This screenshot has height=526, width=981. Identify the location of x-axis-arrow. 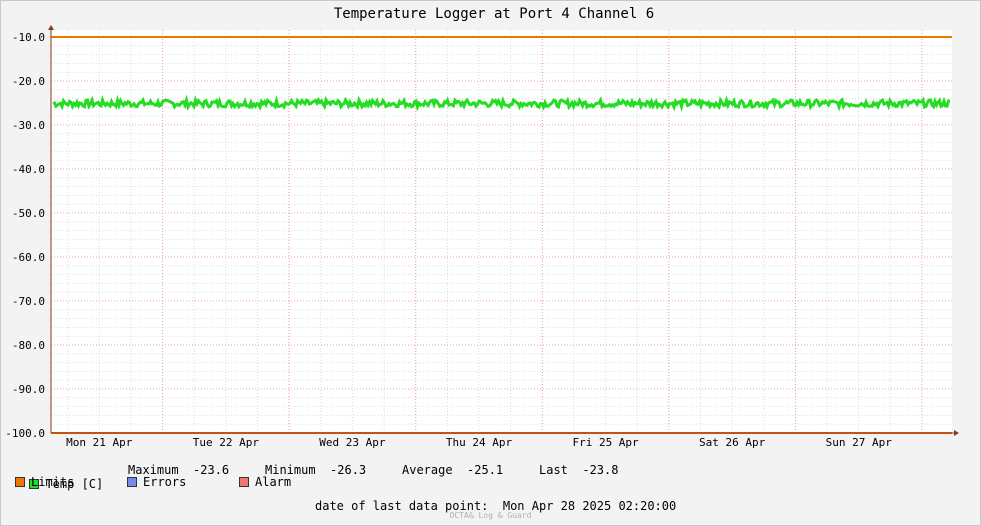
(956, 433).